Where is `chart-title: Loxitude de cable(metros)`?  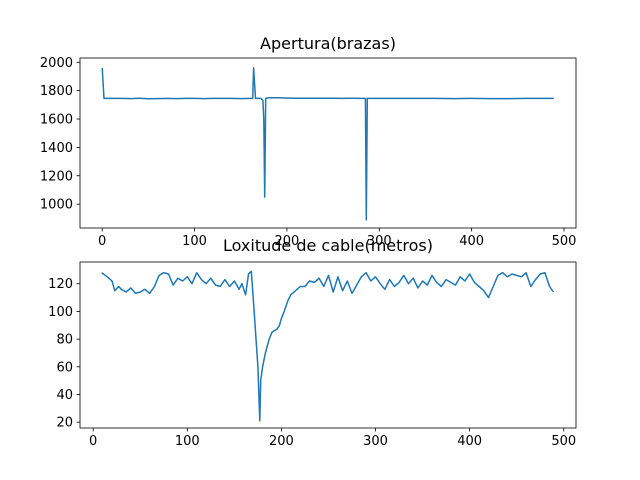 chart-title: Loxitude de cable(metros) is located at coordinates (328, 245).